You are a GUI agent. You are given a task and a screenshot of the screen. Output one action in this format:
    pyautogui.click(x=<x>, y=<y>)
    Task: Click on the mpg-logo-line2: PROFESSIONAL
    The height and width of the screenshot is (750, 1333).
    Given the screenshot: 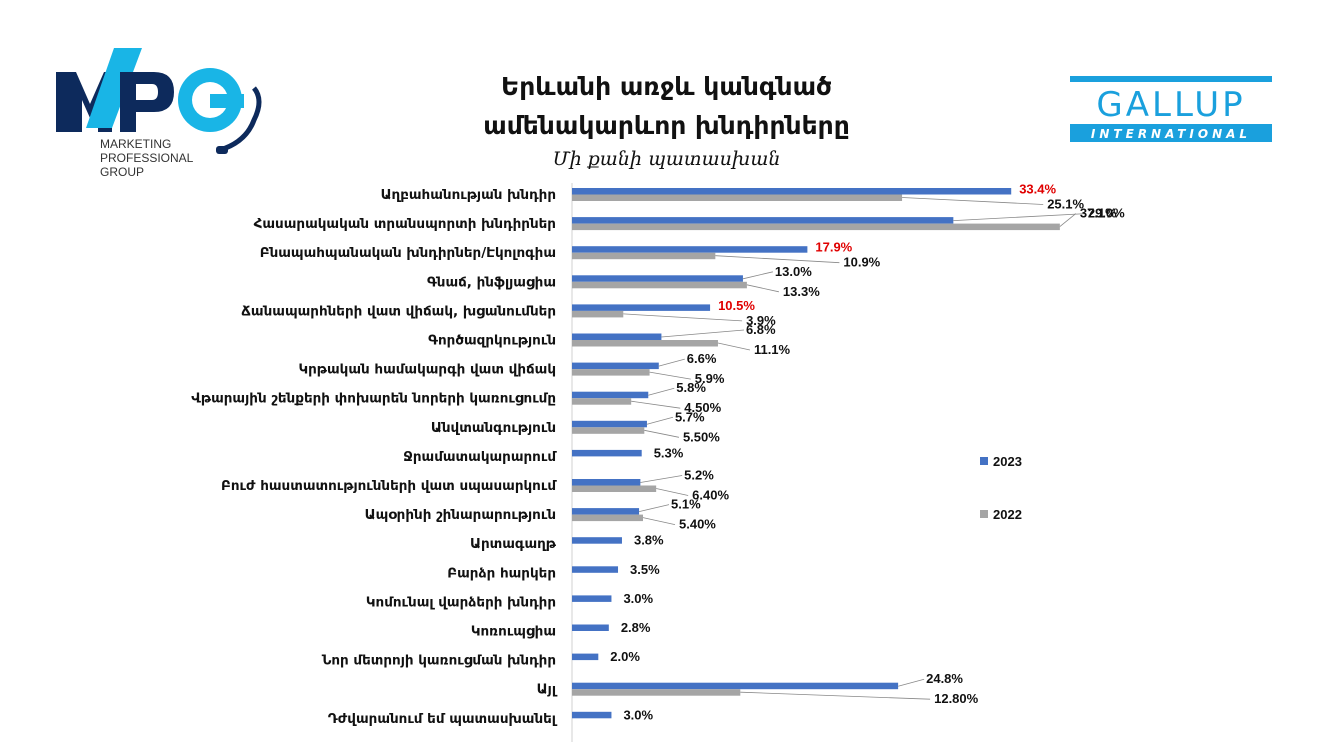 What is the action you would take?
    pyautogui.click(x=147, y=158)
    